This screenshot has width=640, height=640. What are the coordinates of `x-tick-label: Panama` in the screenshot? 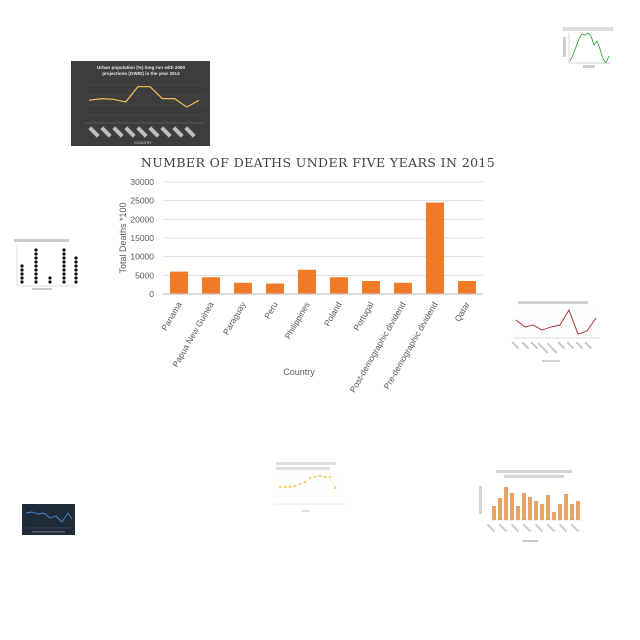 It's located at (171, 316).